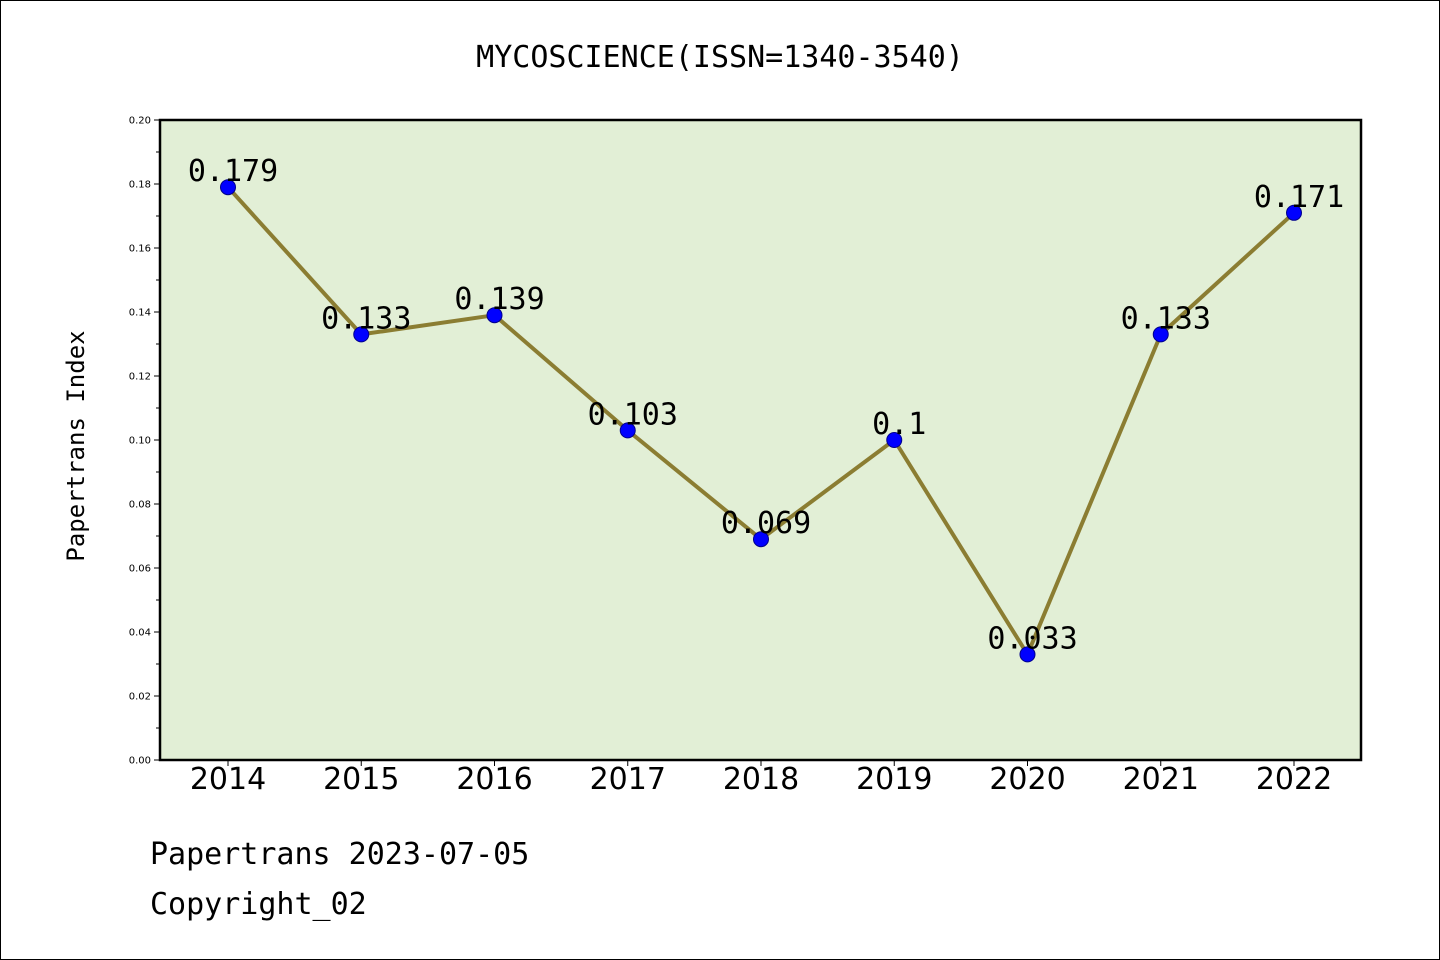 The height and width of the screenshot is (960, 1440). I want to click on data-label: 0.171, so click(1299, 197).